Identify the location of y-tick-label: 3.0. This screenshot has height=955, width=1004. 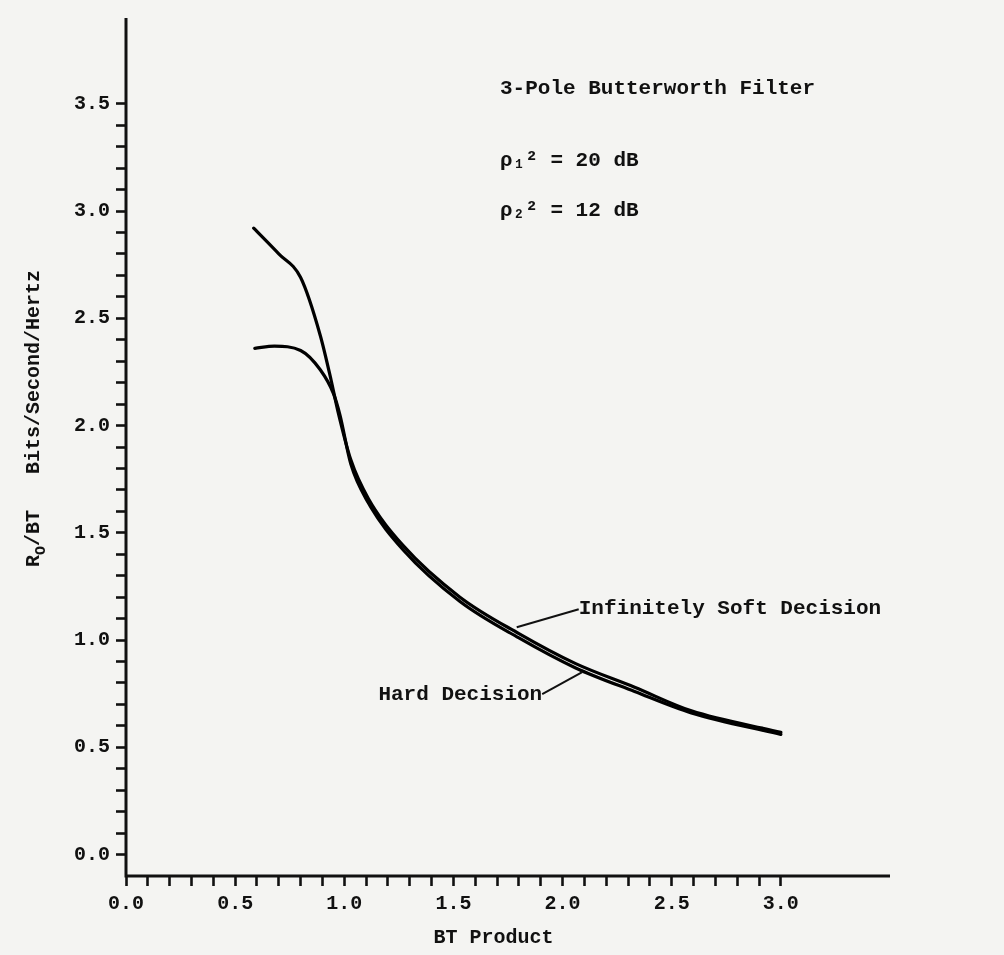
(91, 211).